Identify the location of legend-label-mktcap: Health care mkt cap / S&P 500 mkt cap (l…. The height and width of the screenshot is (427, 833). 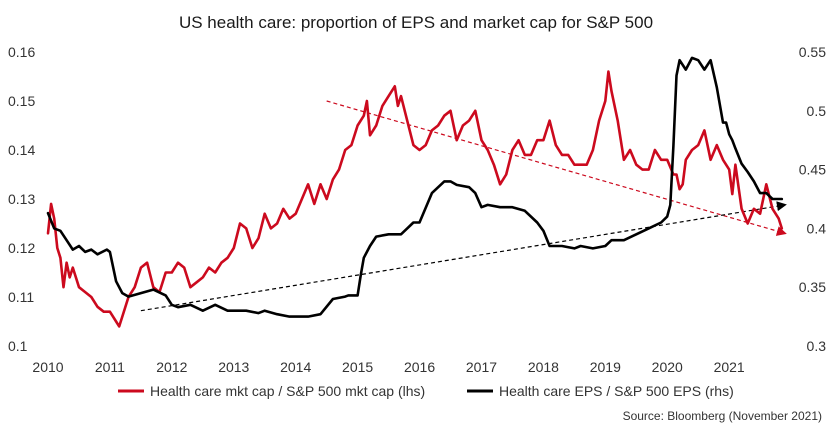
(287, 391).